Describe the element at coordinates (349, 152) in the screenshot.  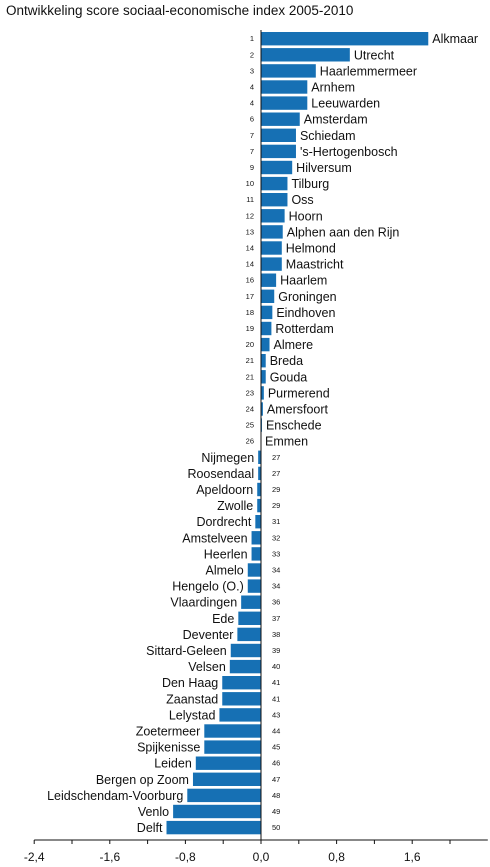
I see `bar-label: 's-Hertogenbosch` at that location.